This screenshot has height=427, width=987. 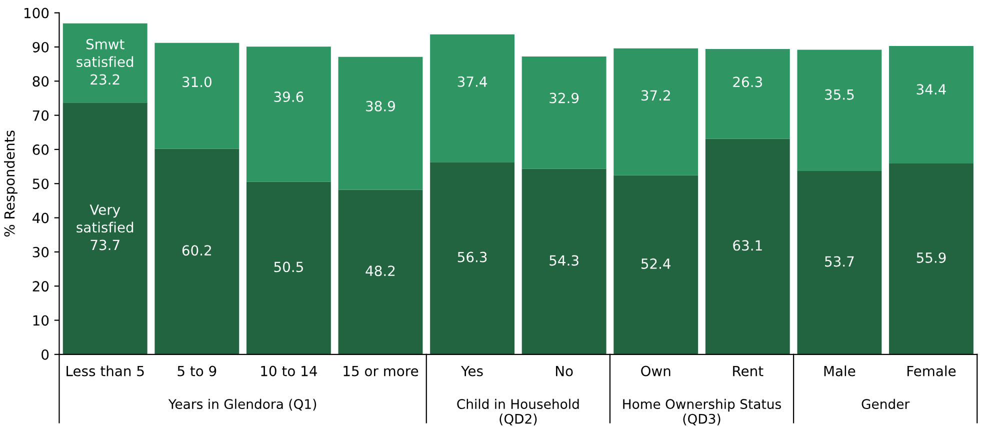 I want to click on data-label: 56.3, so click(x=472, y=257).